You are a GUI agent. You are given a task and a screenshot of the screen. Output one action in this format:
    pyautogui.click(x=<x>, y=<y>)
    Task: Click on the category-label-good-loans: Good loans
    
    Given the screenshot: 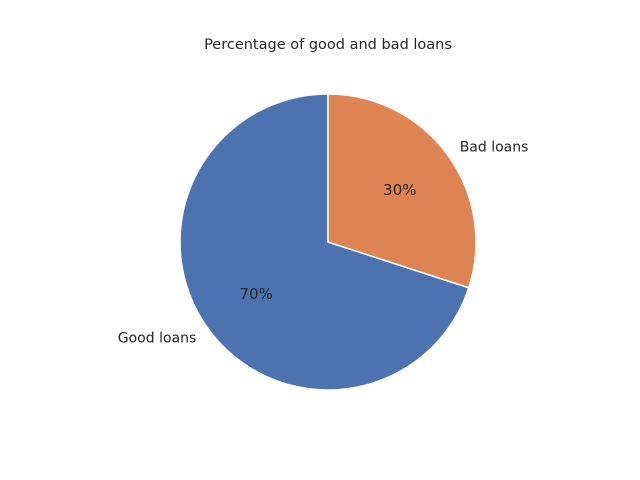 What is the action you would take?
    pyautogui.click(x=157, y=339)
    